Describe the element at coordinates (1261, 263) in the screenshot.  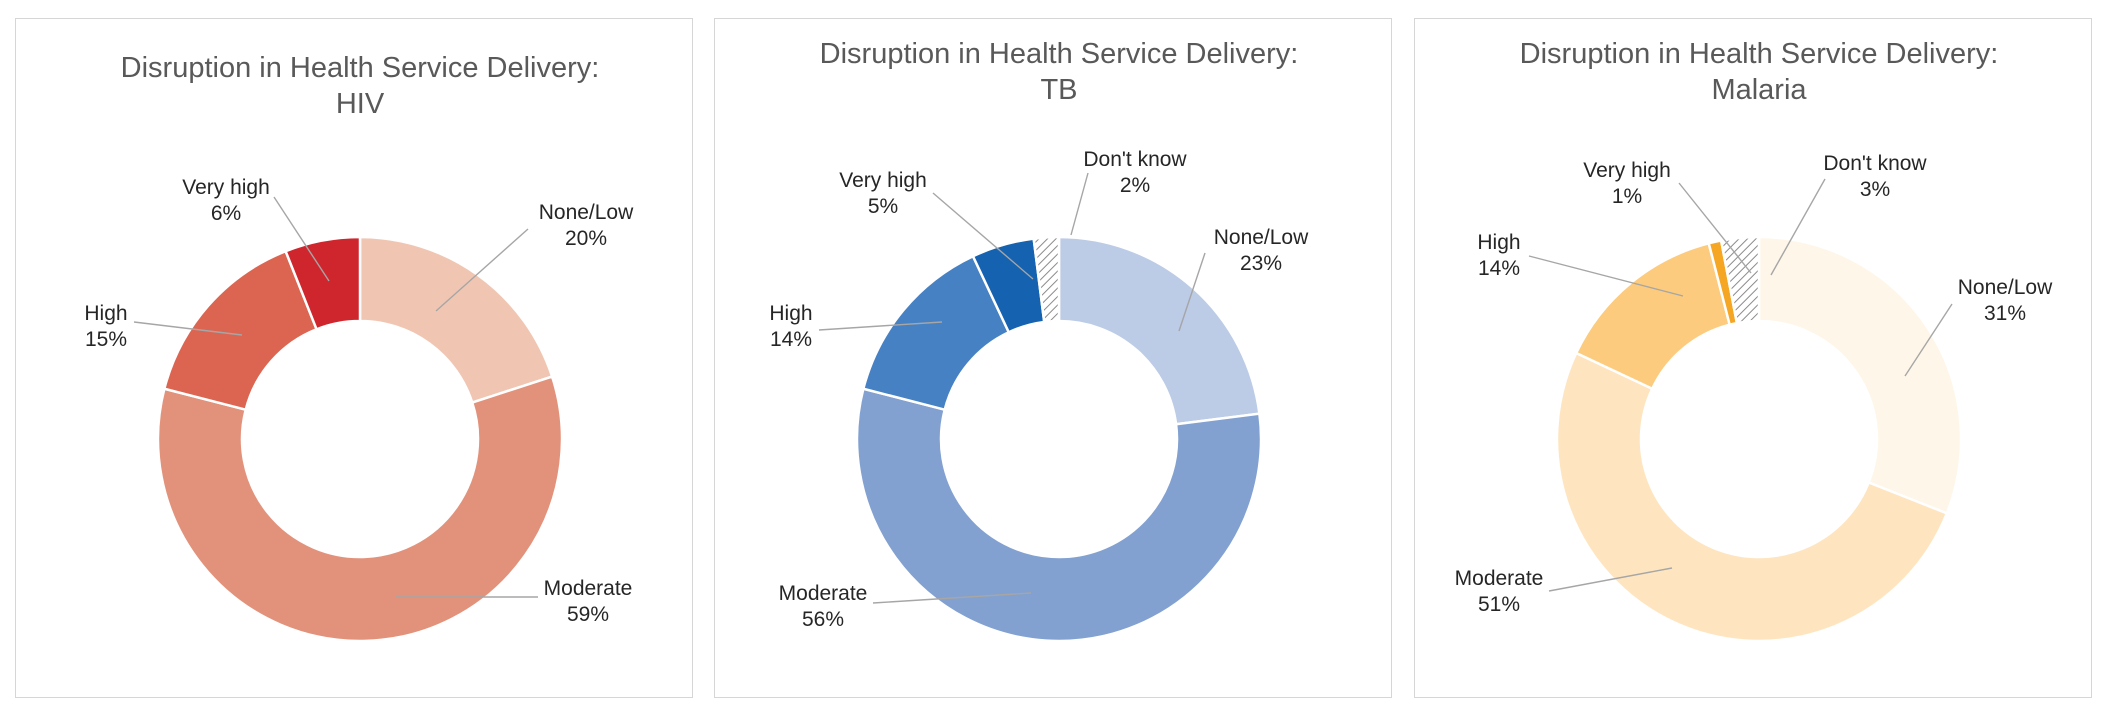
I see `slice-percent-label: 23%` at that location.